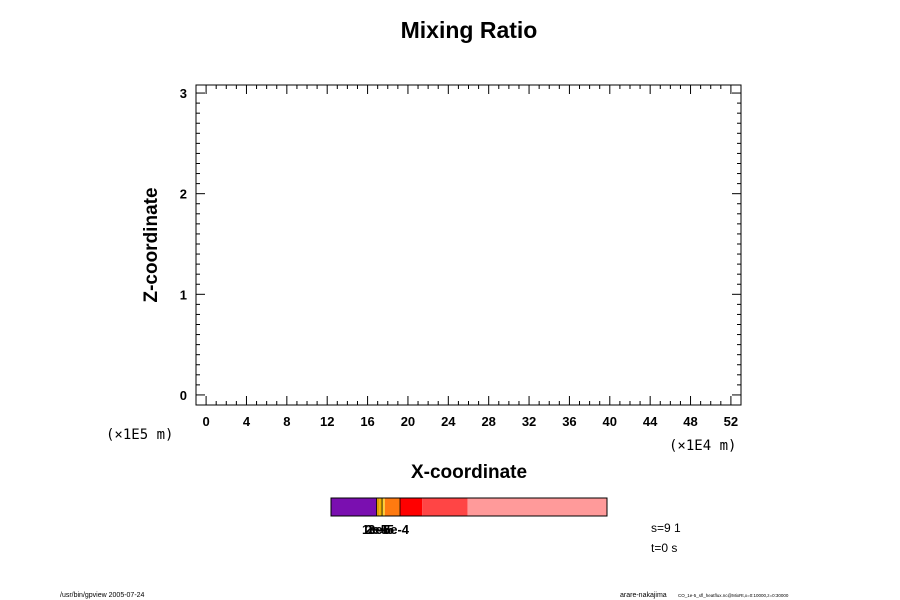 This screenshot has width=900, height=600. What do you see at coordinates (569, 421) in the screenshot?
I see `x-tick-label: 36` at bounding box center [569, 421].